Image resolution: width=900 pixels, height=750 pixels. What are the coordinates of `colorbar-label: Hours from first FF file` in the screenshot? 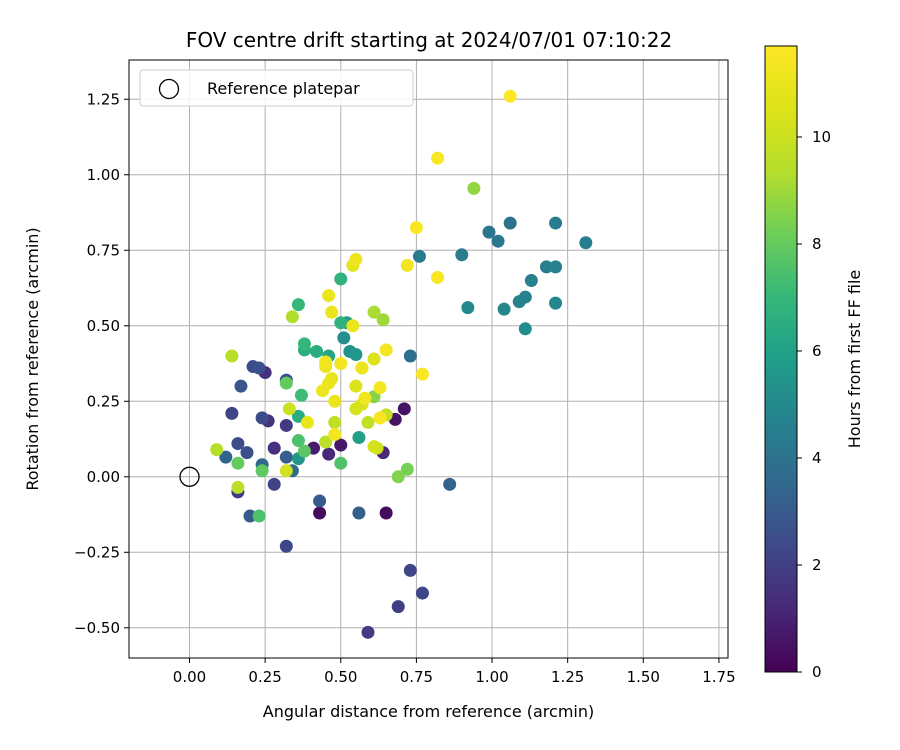 It's located at (854, 359).